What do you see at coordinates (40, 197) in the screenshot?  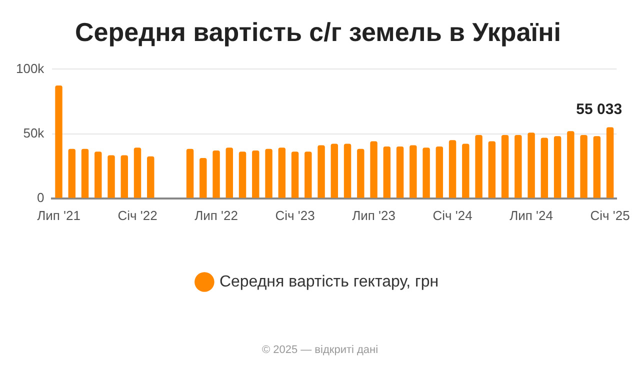 I see `y-tick-label: 0` at bounding box center [40, 197].